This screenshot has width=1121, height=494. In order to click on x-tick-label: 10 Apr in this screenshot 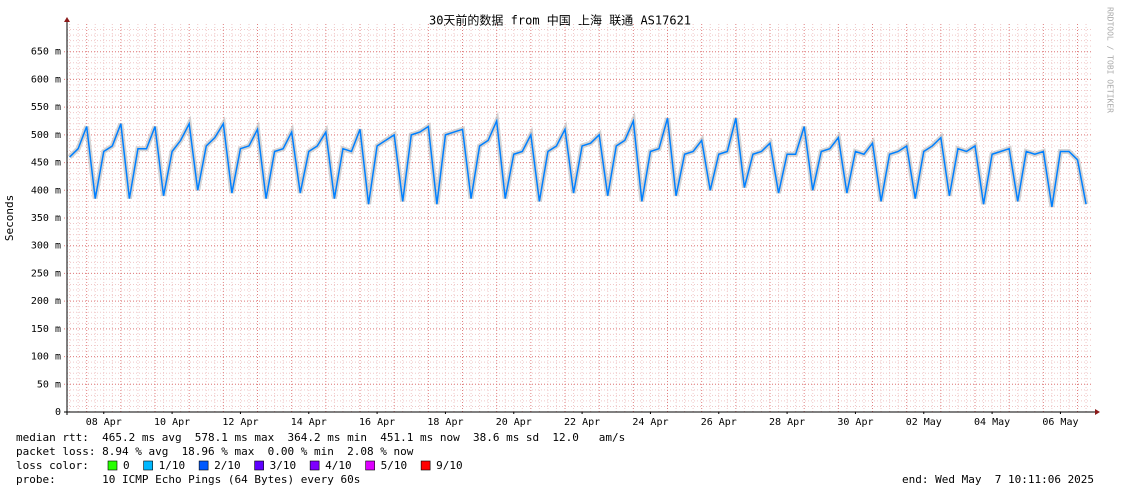, I will do `click(172, 422)`.